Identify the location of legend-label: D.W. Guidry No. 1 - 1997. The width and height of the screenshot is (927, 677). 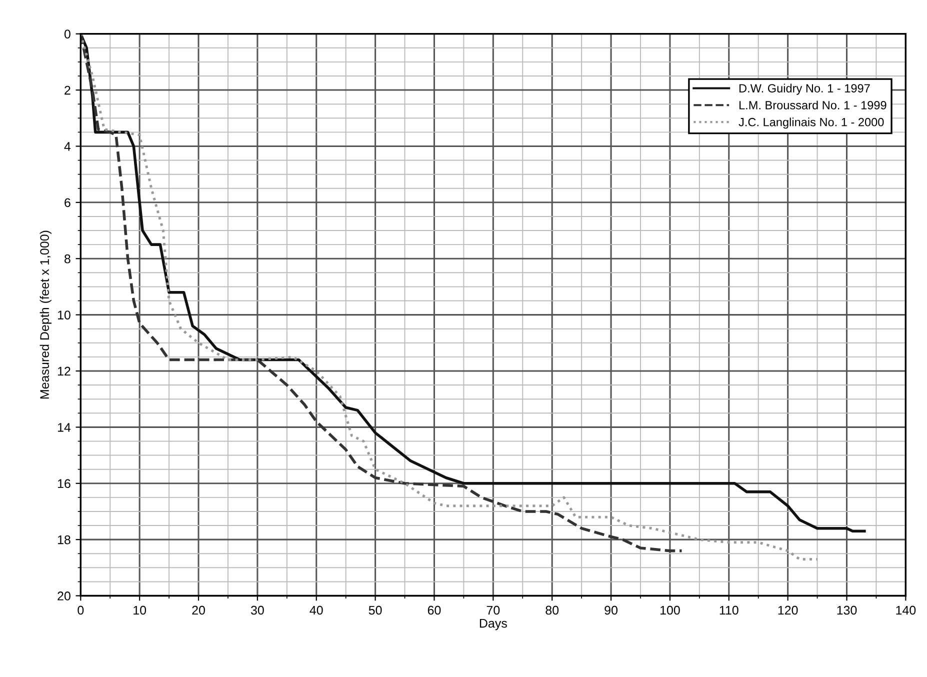
(804, 89).